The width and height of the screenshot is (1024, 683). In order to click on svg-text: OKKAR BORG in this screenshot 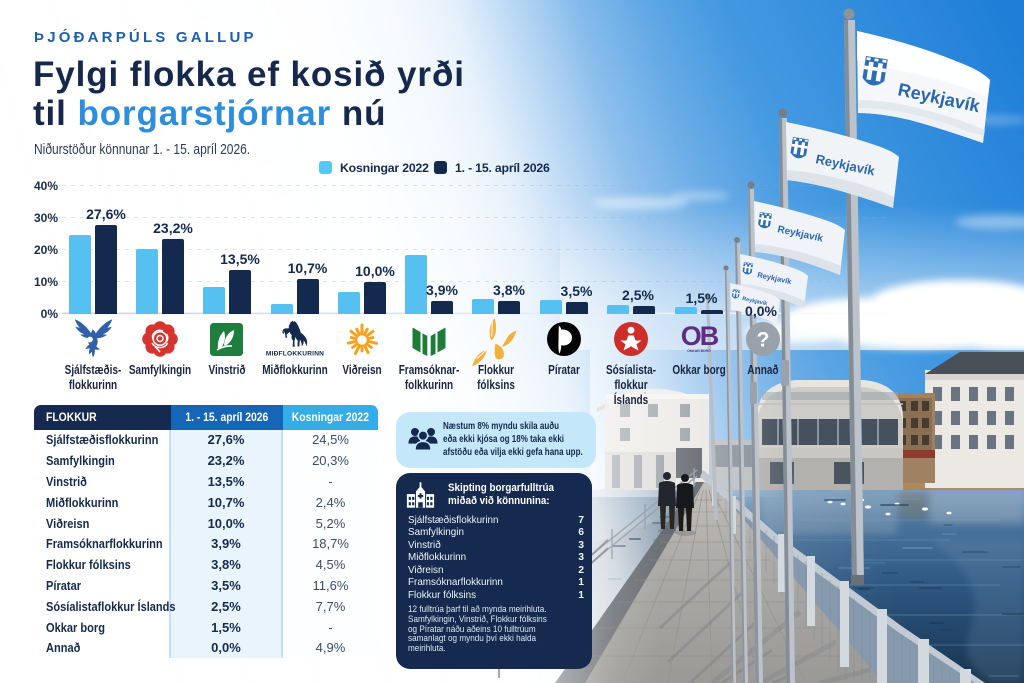, I will do `click(699, 351)`.